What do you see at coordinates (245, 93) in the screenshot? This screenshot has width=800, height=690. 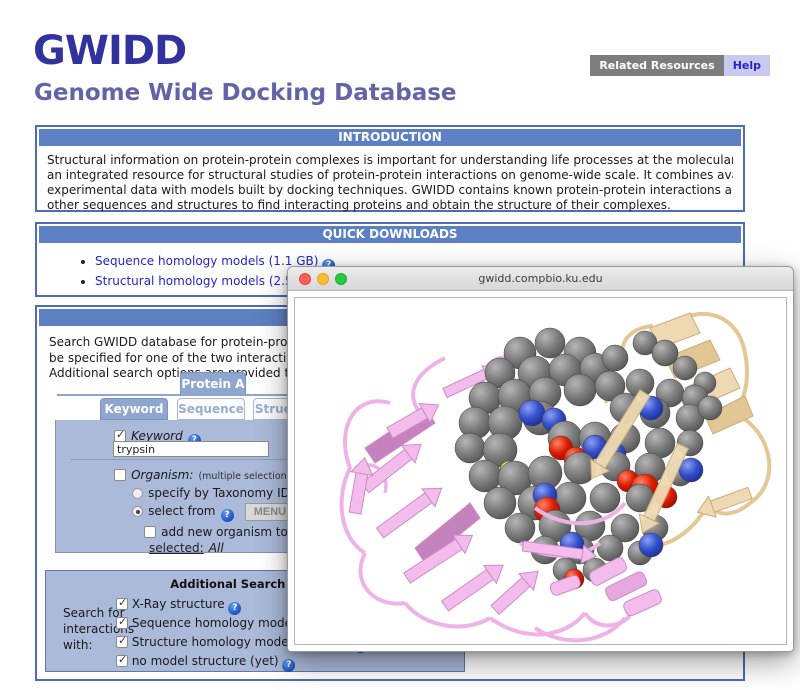 I see `site-subtitle: Genome Wide Docking Database` at bounding box center [245, 93].